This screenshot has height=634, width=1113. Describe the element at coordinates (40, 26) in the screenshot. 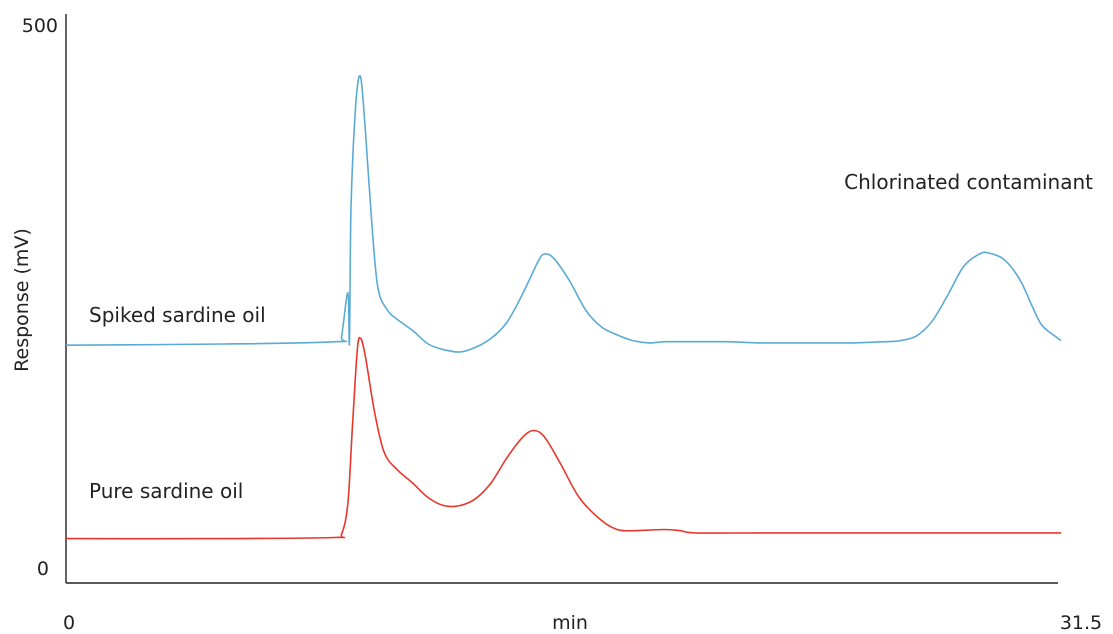

I see `y-tick-label-max: 500` at that location.